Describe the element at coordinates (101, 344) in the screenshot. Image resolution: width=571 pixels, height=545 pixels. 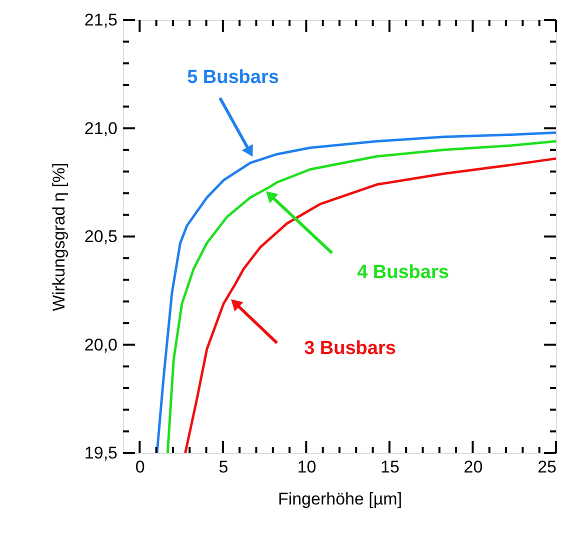
I see `y-tick-label: 20,0` at that location.